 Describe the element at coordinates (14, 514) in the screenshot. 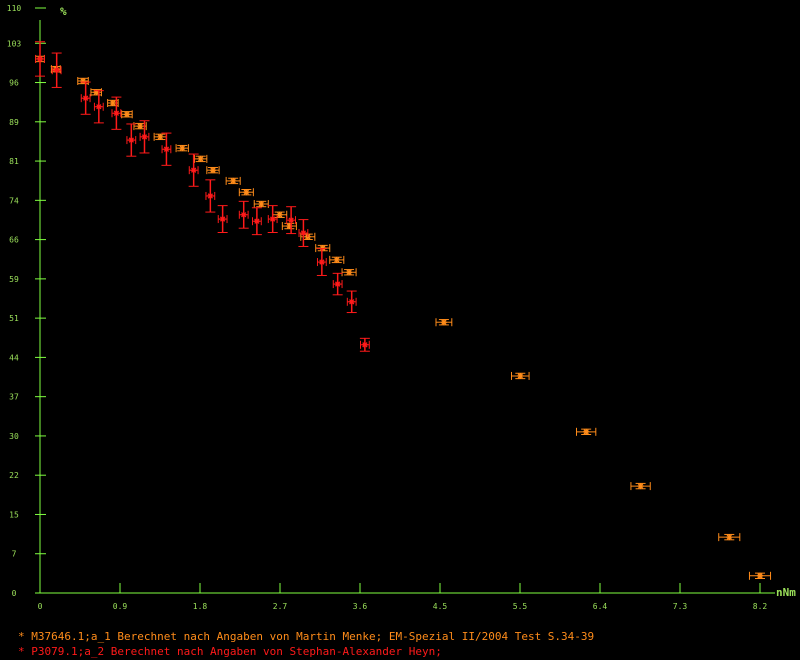

I see `y-tick-label: 15` at that location.